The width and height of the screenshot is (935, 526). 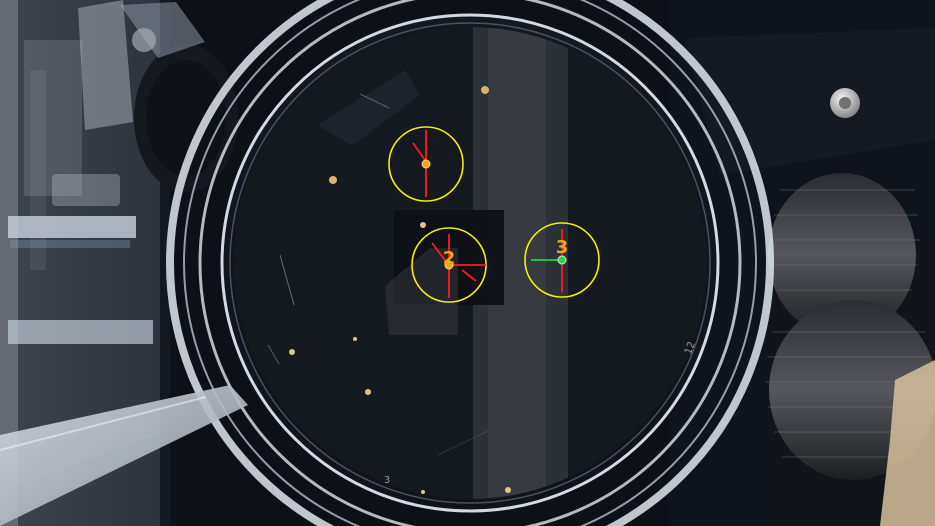 I want to click on dish-right-digit: 12, so click(x=690, y=348).